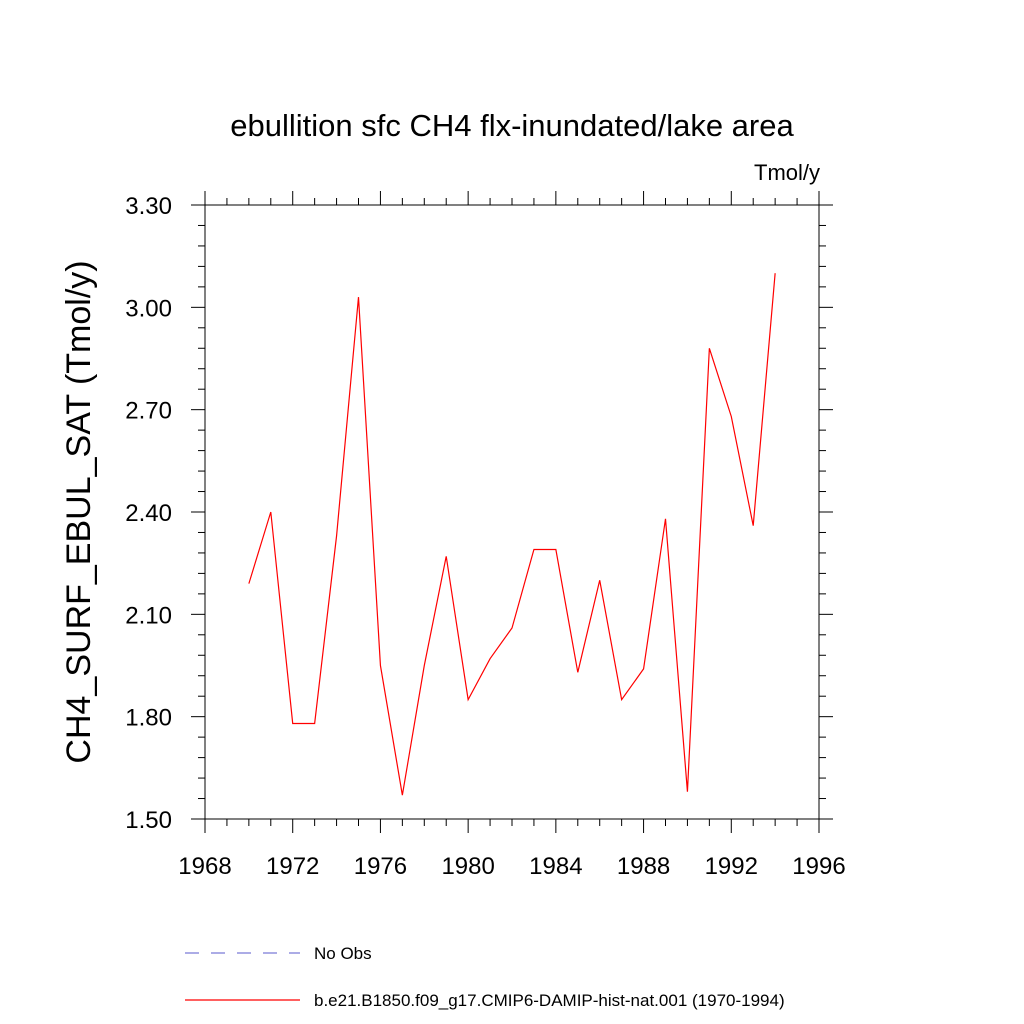  What do you see at coordinates (467, 866) in the screenshot?
I see `x-tick-label: 1980` at bounding box center [467, 866].